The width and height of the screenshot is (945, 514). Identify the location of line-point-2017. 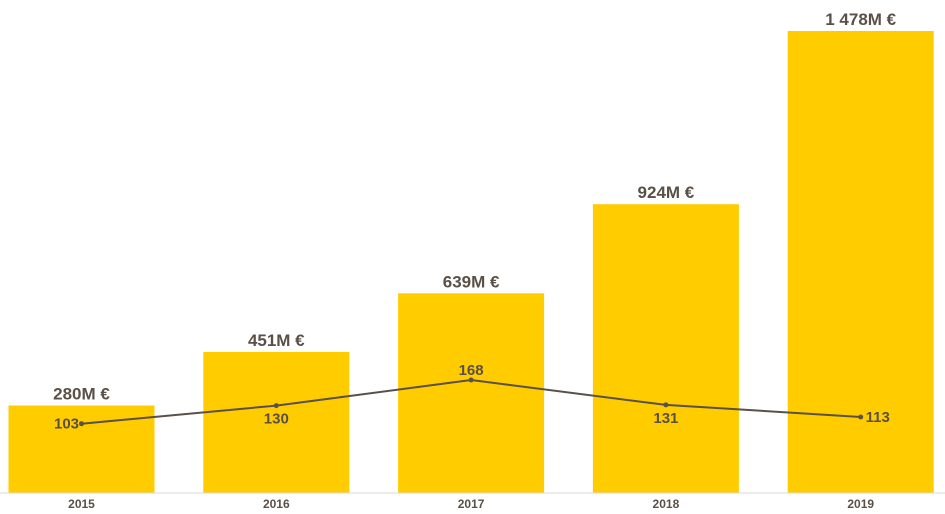
(471, 380).